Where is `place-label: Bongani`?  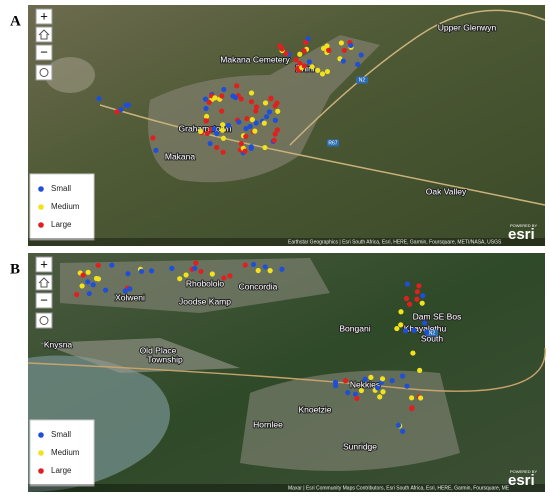 place-label: Bongani is located at coordinates (354, 328).